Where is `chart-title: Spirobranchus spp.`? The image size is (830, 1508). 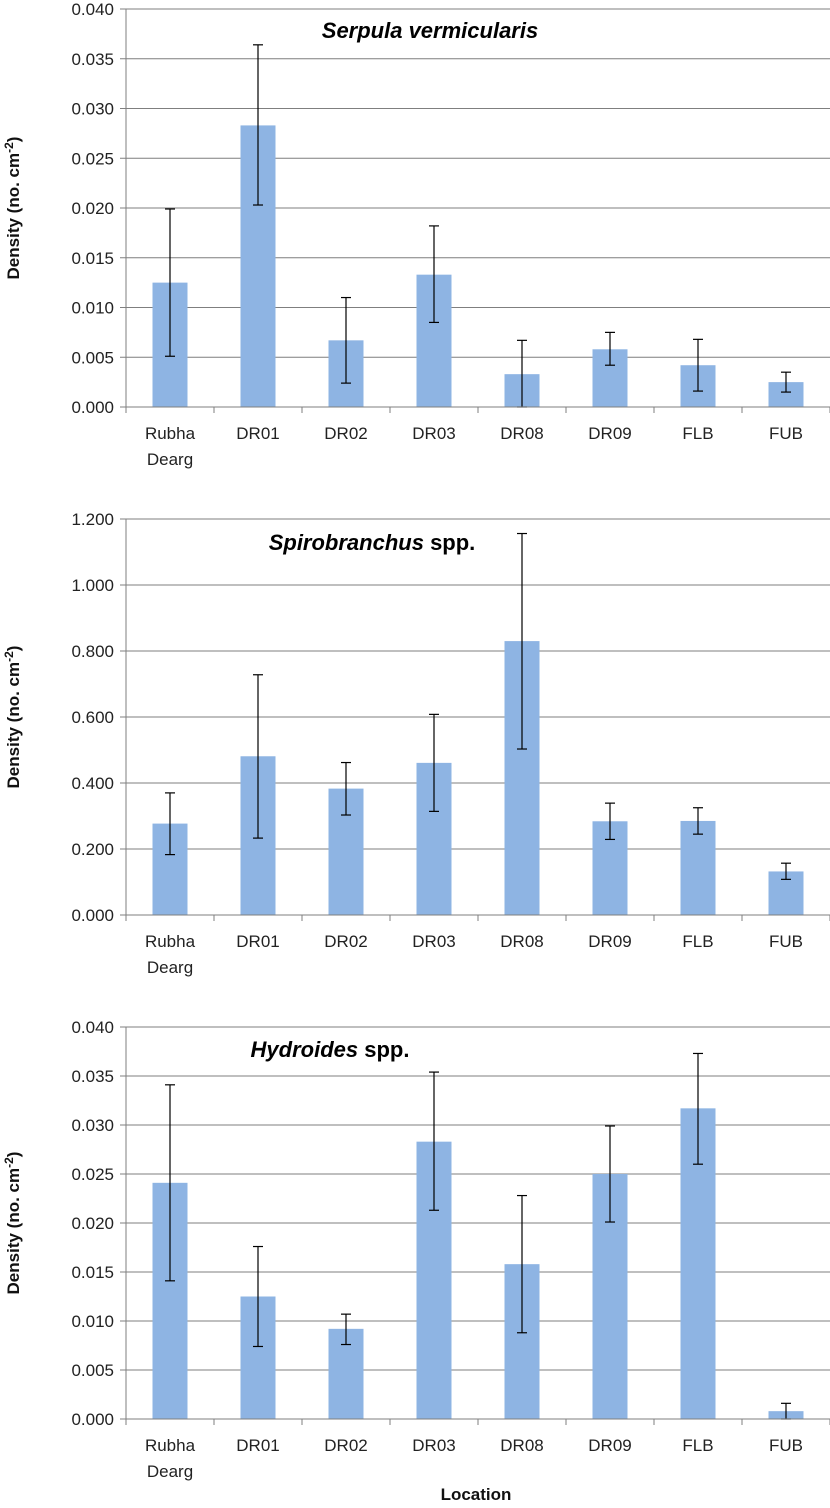
chart-title: Spirobranchus spp. is located at coordinates (372, 542).